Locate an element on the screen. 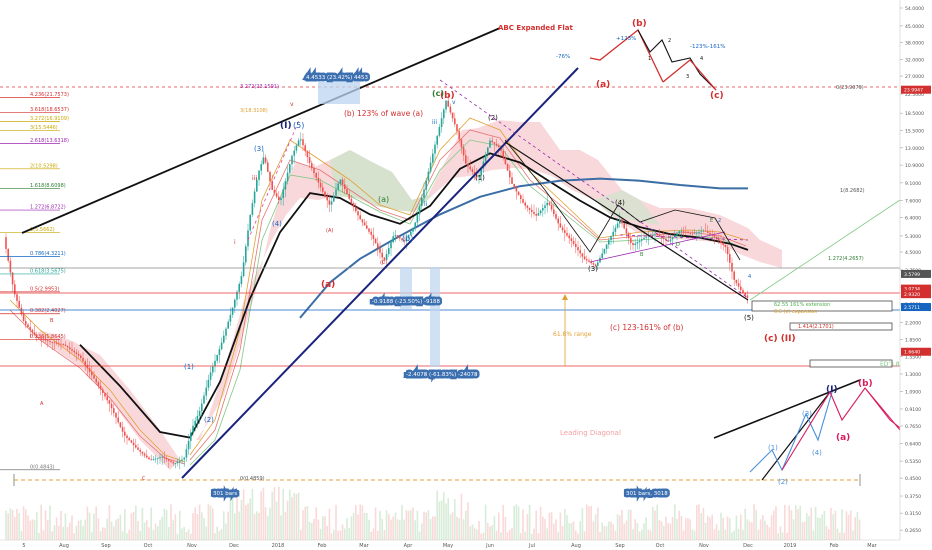 This screenshot has width=932, height=550. ed-note: ED'3.8 10% is located at coordinates (897, 364).